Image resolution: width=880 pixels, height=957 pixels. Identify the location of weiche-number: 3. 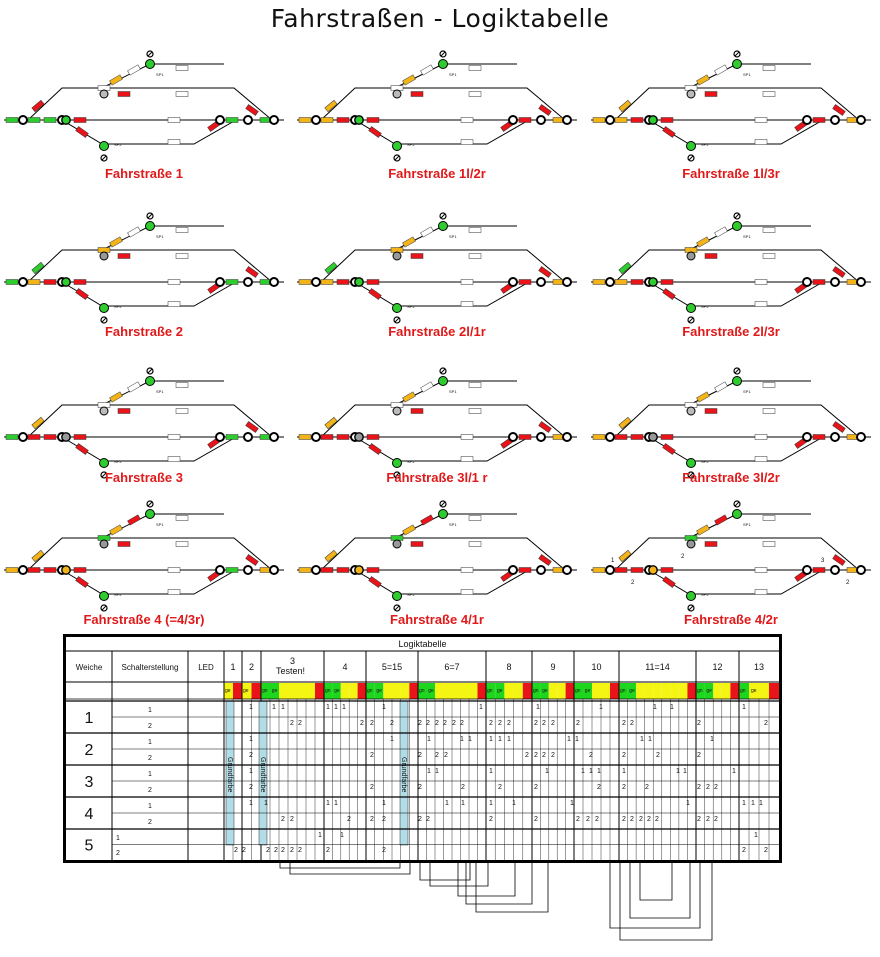
(89, 782).